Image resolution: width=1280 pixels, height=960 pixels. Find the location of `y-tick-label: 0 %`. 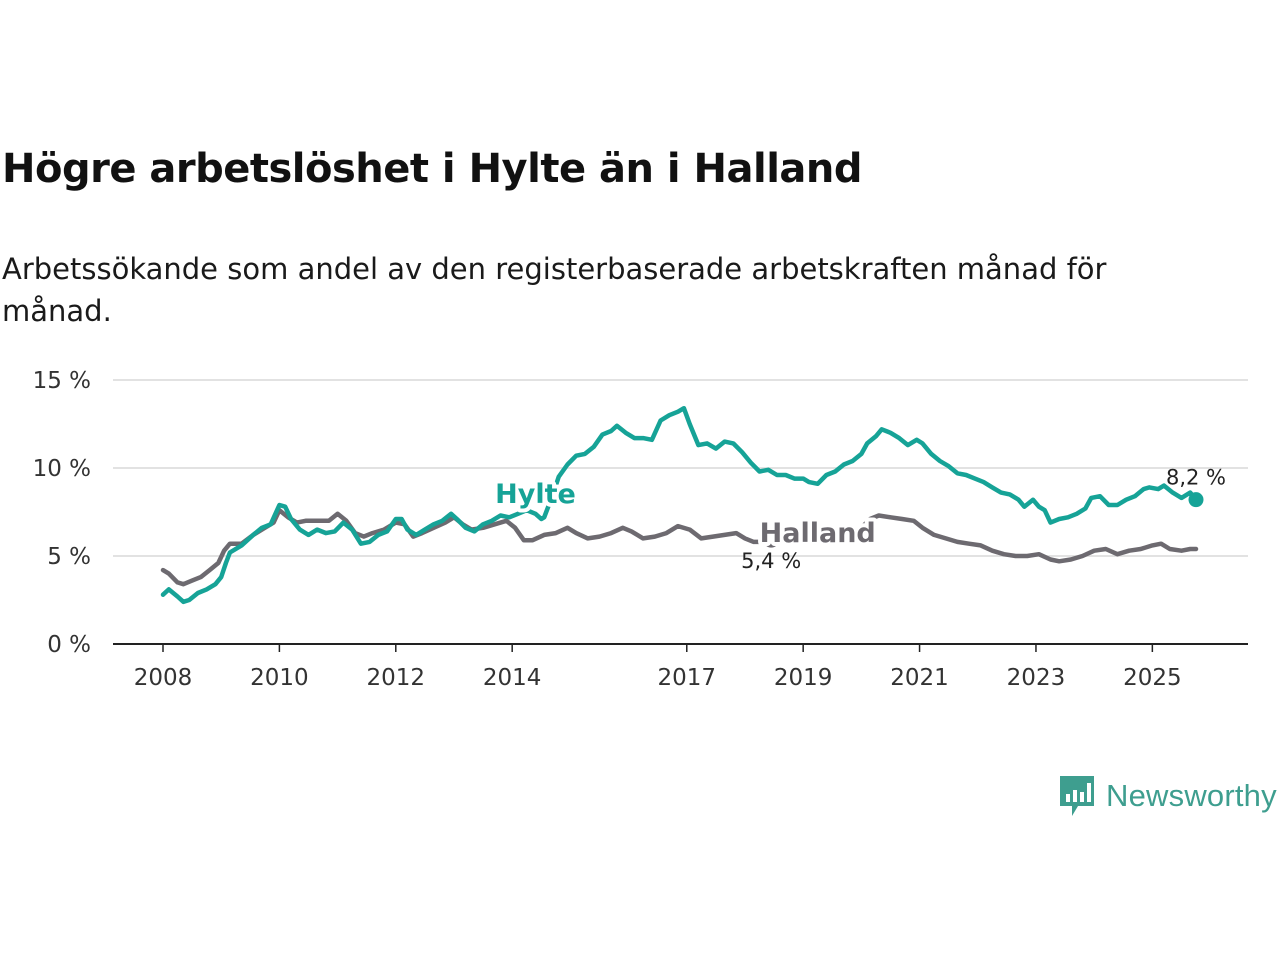

y-tick-label: 0 % is located at coordinates (69, 645).